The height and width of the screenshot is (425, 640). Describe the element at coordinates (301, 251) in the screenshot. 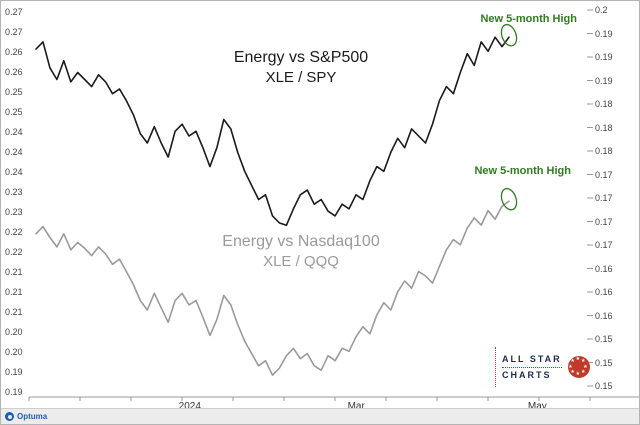

I see `chart-title-xle-qqq: Energy vs Nasdaq100 XLE / QQQ` at that location.